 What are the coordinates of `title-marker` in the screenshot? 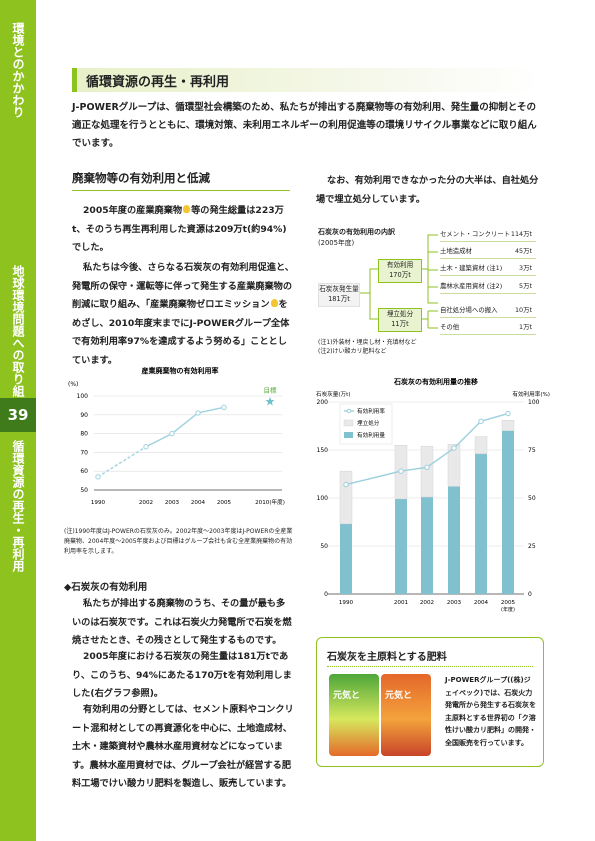 It's located at (74, 80).